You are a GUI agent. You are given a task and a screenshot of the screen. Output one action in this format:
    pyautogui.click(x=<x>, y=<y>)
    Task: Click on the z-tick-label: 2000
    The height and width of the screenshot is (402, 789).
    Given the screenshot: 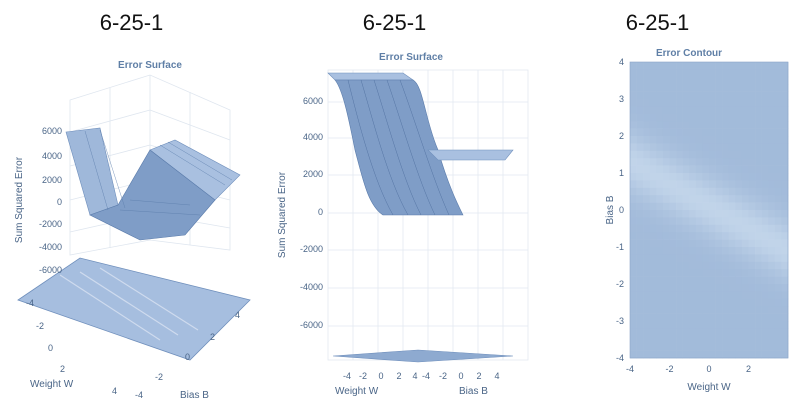 What is the action you would take?
    pyautogui.click(x=52, y=180)
    